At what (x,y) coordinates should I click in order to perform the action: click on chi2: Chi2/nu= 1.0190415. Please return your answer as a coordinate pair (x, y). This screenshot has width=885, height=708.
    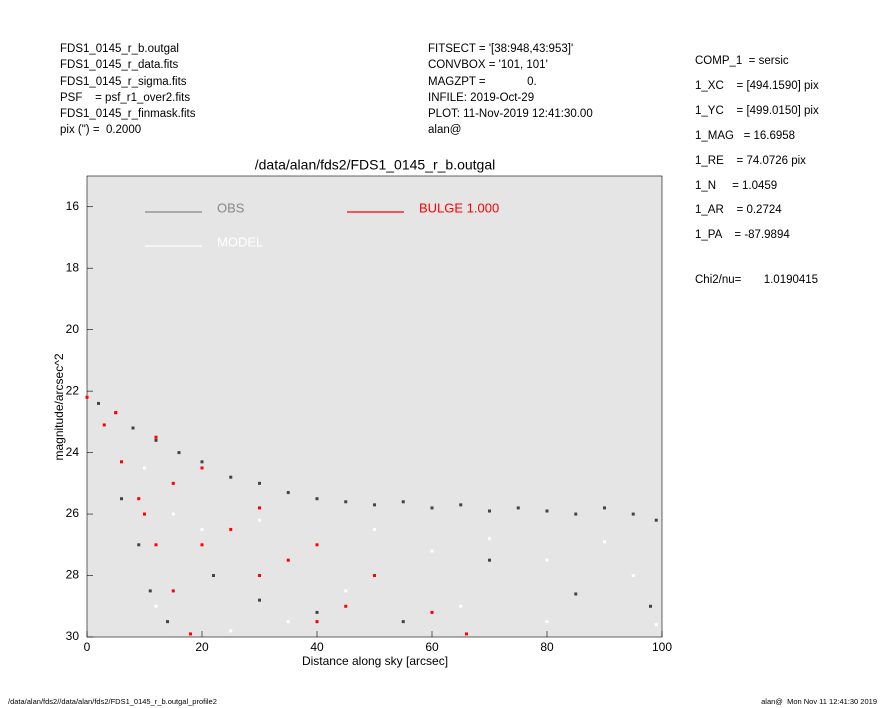
    Looking at the image, I should click on (757, 280).